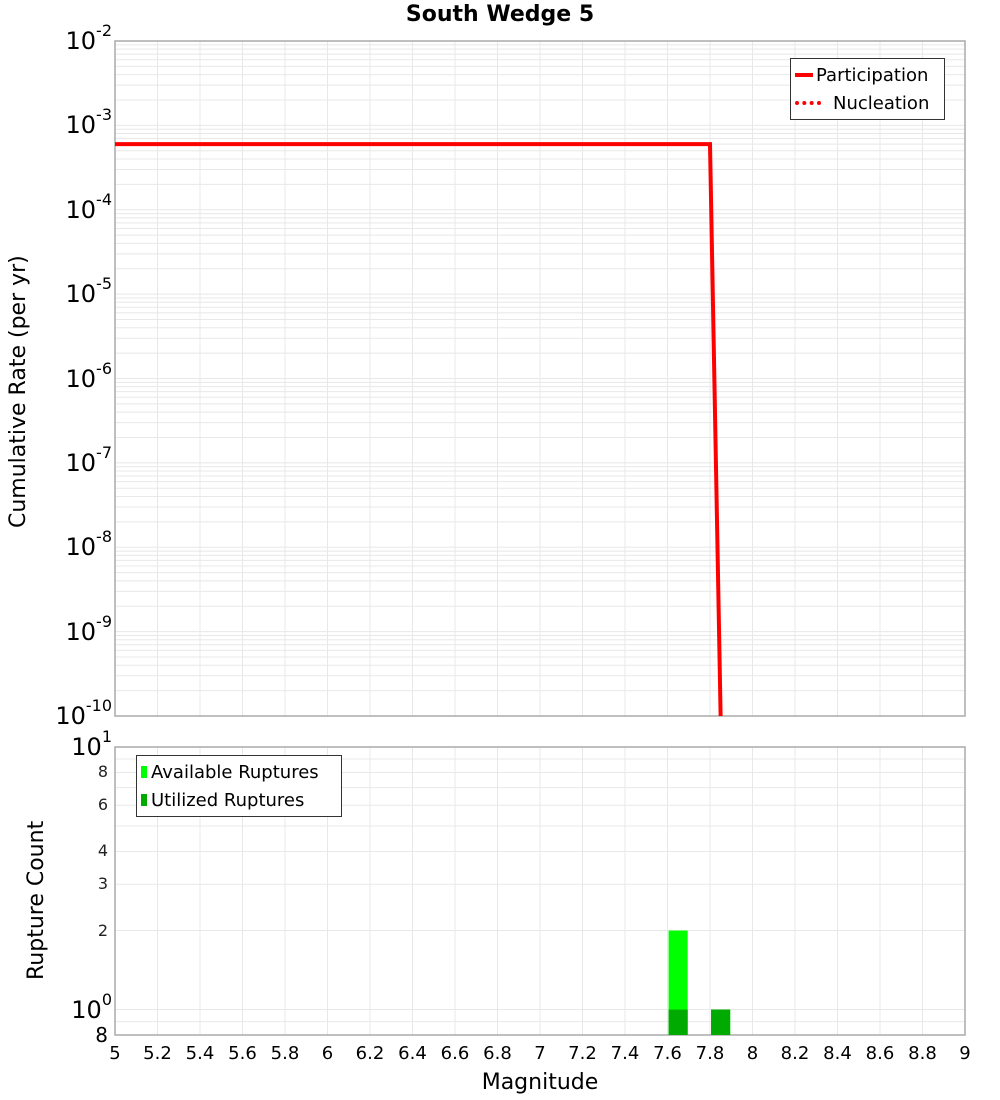  Describe the element at coordinates (89, 628) in the screenshot. I see `upper-y-tick-label: 10⁻⁹` at that location.